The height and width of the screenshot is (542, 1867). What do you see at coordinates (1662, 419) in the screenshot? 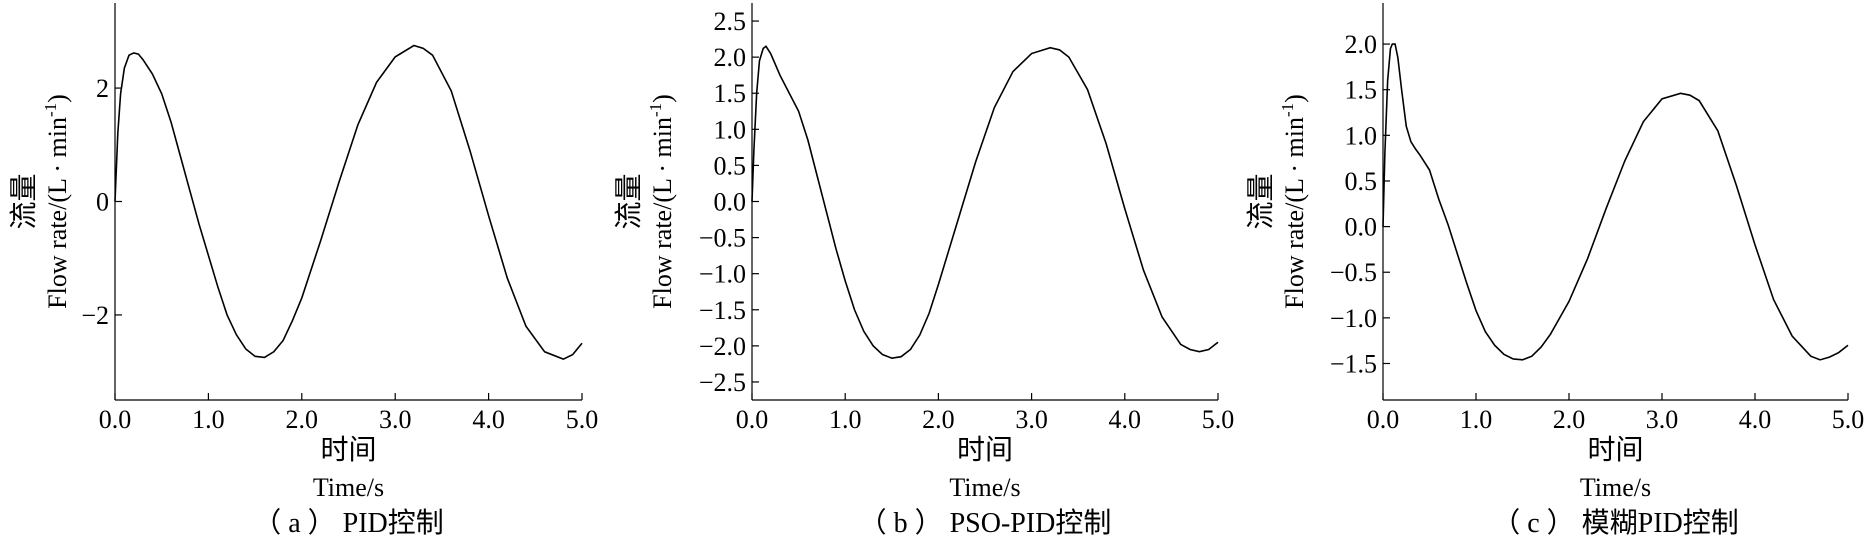
I see `panel-c-x-tick-label: 3.0` at bounding box center [1662, 419].